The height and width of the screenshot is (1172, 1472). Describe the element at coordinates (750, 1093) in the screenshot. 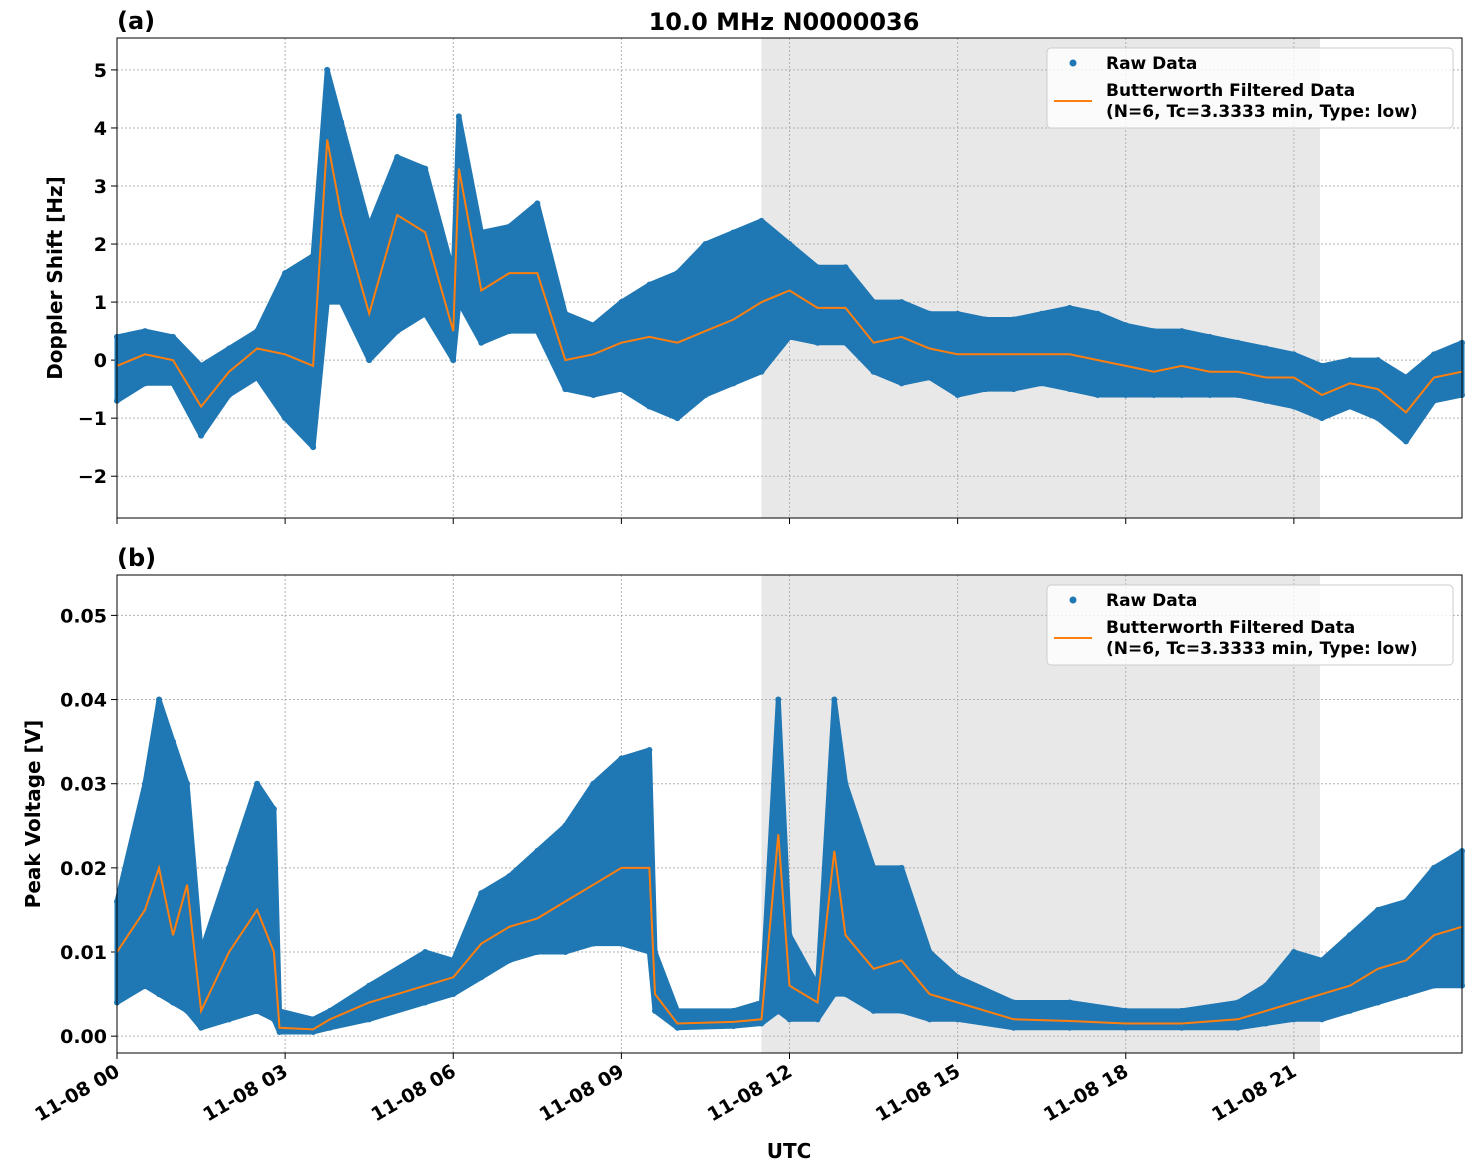

I see `x-tick-label: 11-08 12` at that location.